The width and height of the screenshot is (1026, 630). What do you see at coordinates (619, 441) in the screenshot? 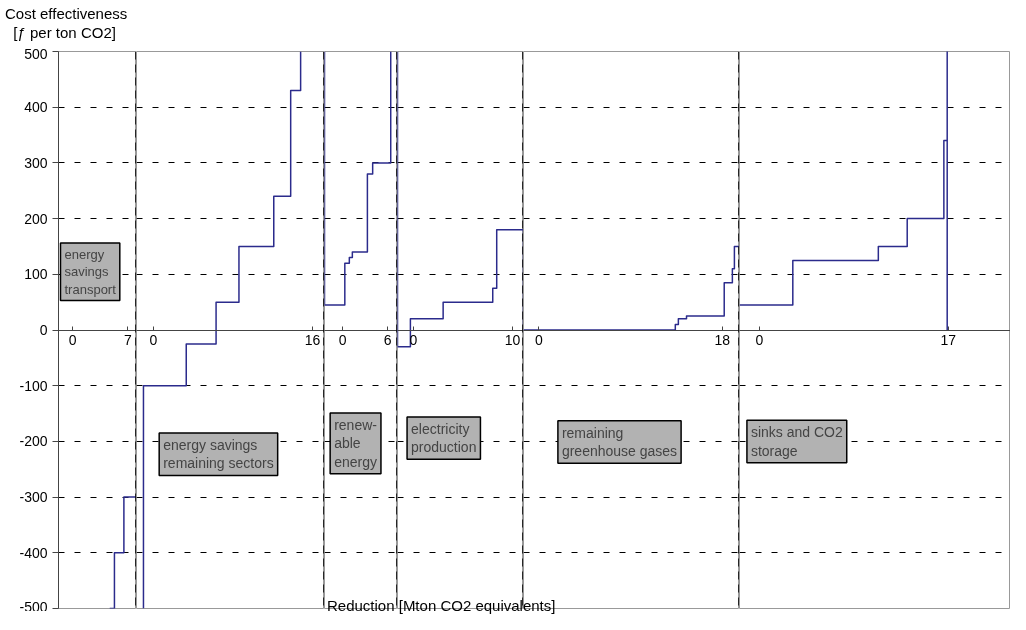
I see `annotation: remaining greenhouse gases` at bounding box center [619, 441].